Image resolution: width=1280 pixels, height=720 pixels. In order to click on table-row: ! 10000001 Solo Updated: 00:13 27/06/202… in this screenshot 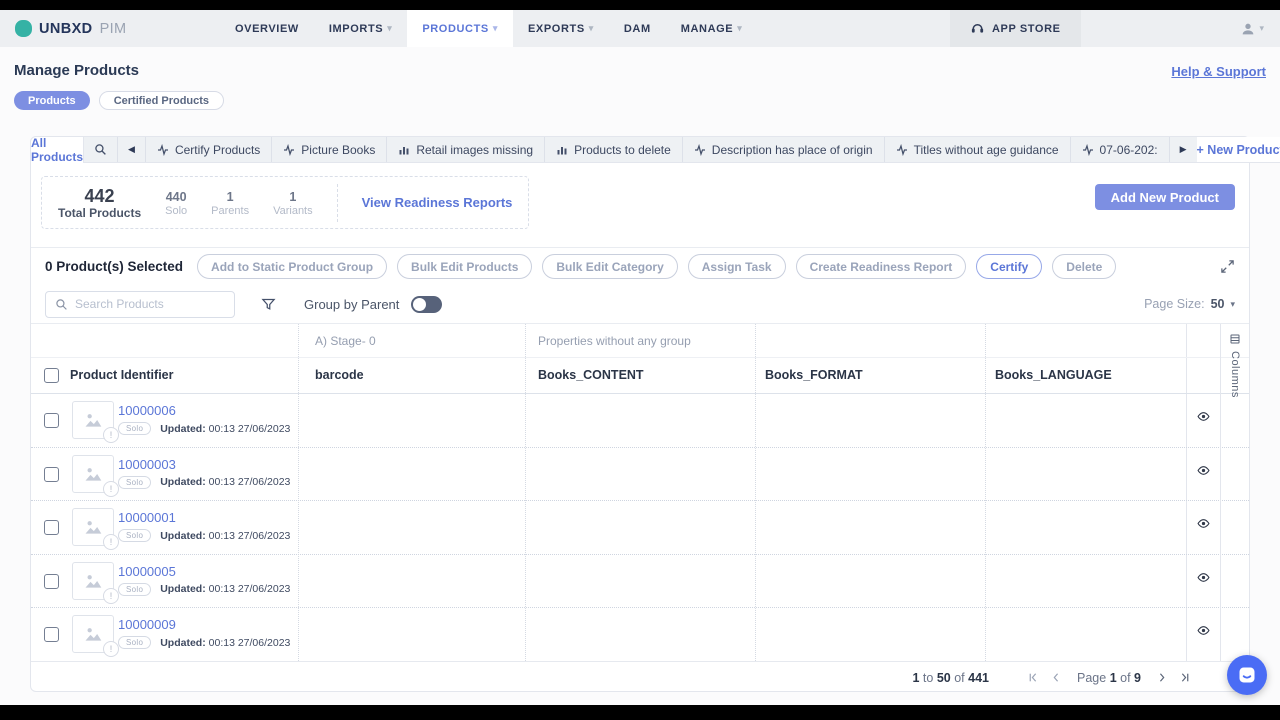, I will do `click(640, 528)`.